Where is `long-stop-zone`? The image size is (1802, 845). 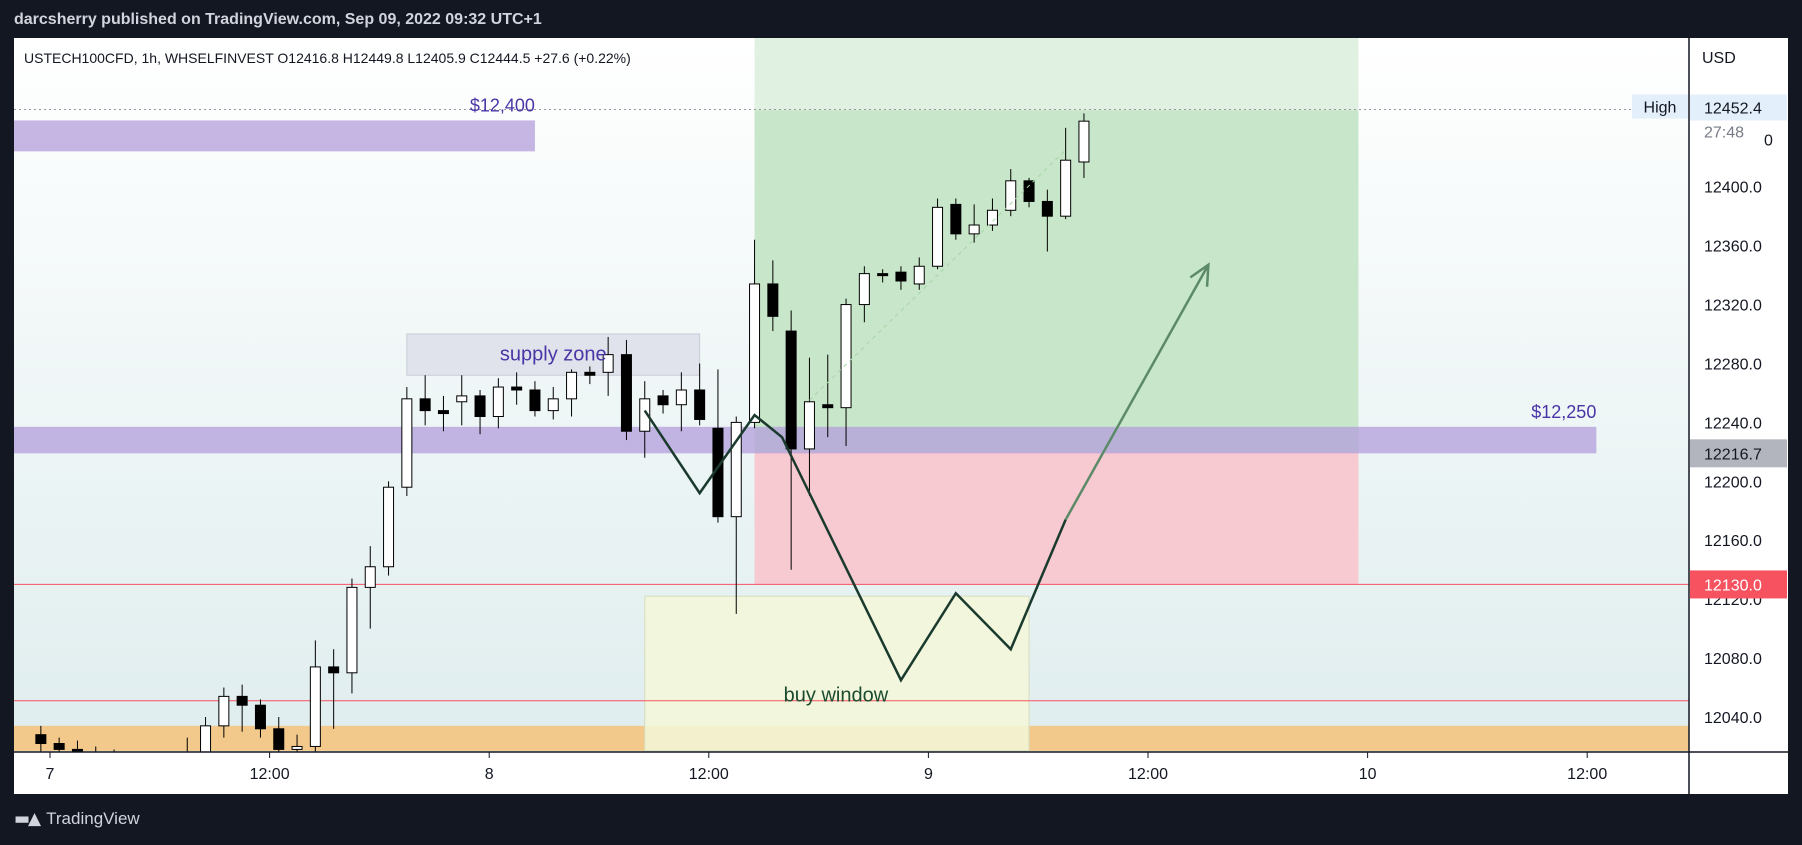
long-stop-zone is located at coordinates (1056, 518).